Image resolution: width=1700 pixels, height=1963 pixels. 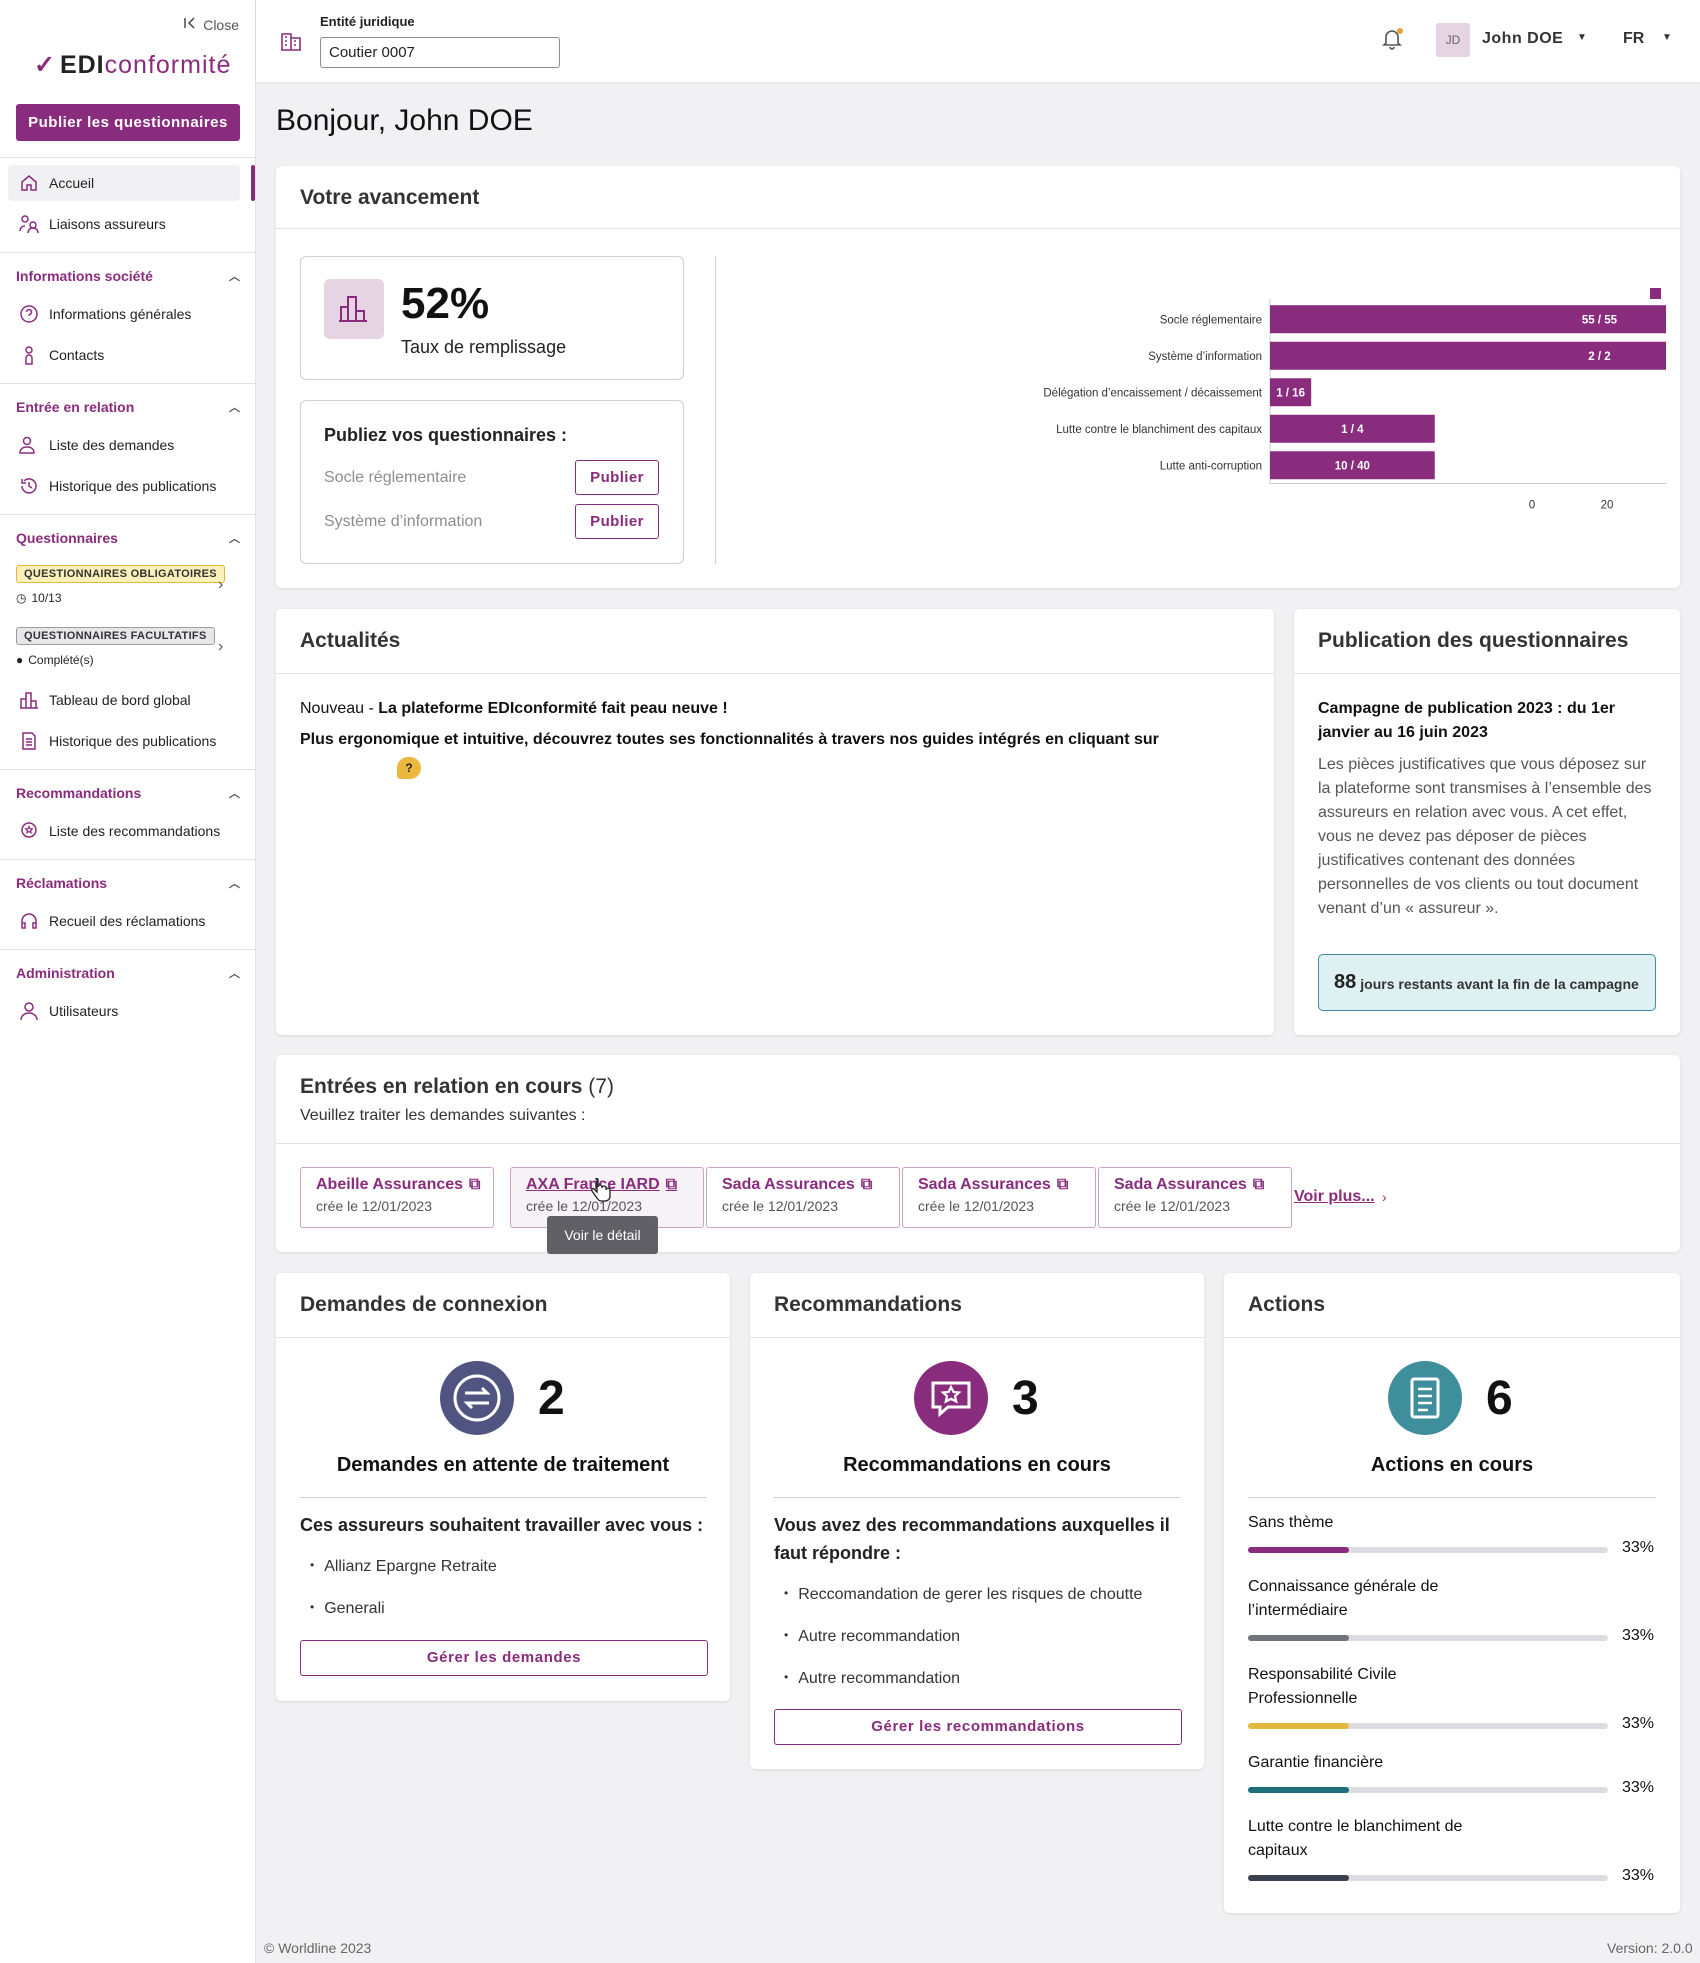 I want to click on entity-select, so click(x=440, y=52).